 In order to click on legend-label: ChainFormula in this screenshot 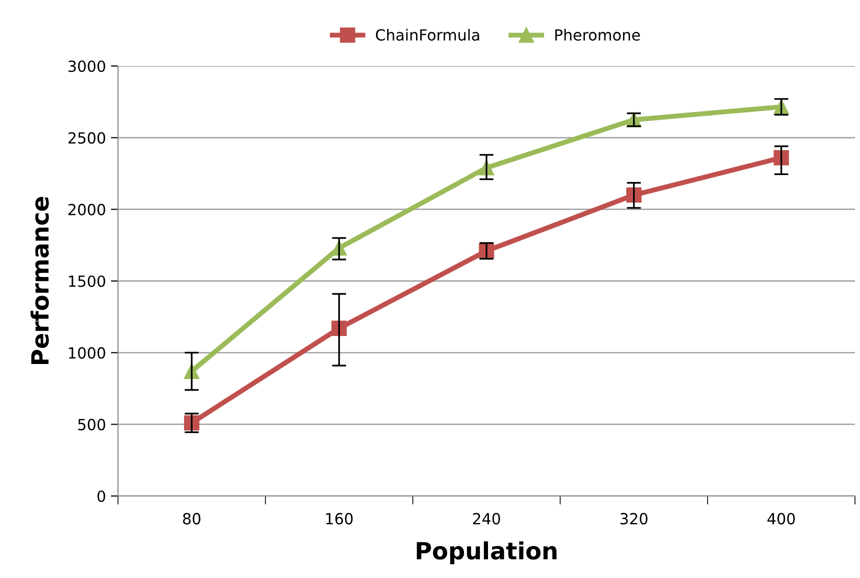, I will do `click(428, 34)`.